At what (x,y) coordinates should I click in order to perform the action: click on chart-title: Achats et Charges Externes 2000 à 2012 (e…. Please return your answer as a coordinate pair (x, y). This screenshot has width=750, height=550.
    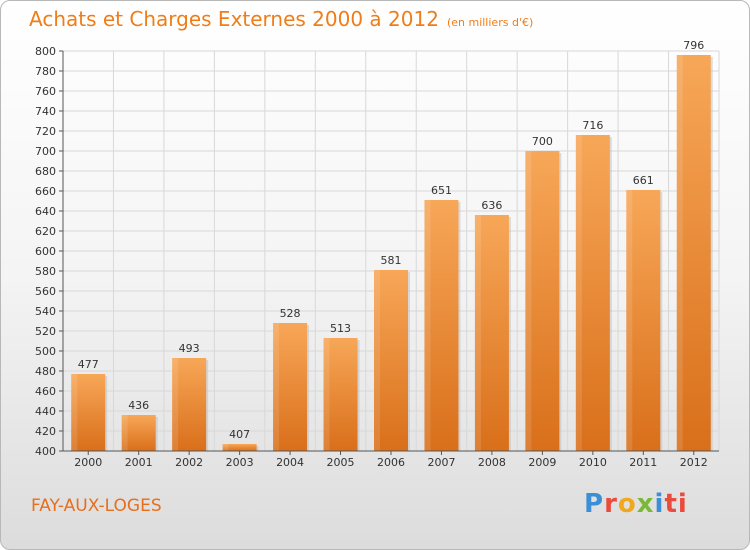
    Looking at the image, I should click on (281, 19).